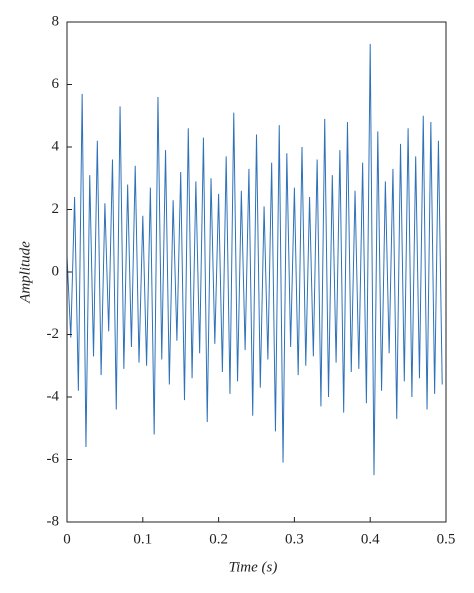 The width and height of the screenshot is (474, 593). Describe the element at coordinates (53, 521) in the screenshot. I see `y-tick-label: -8` at that location.